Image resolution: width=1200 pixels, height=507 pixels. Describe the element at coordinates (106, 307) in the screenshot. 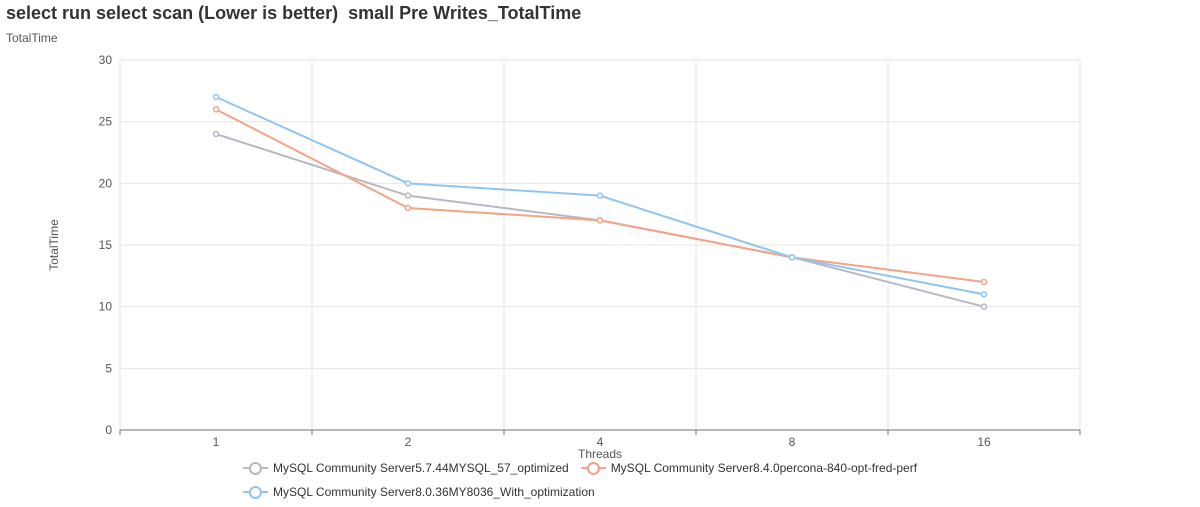

I see `y-tick-label: 10` at that location.